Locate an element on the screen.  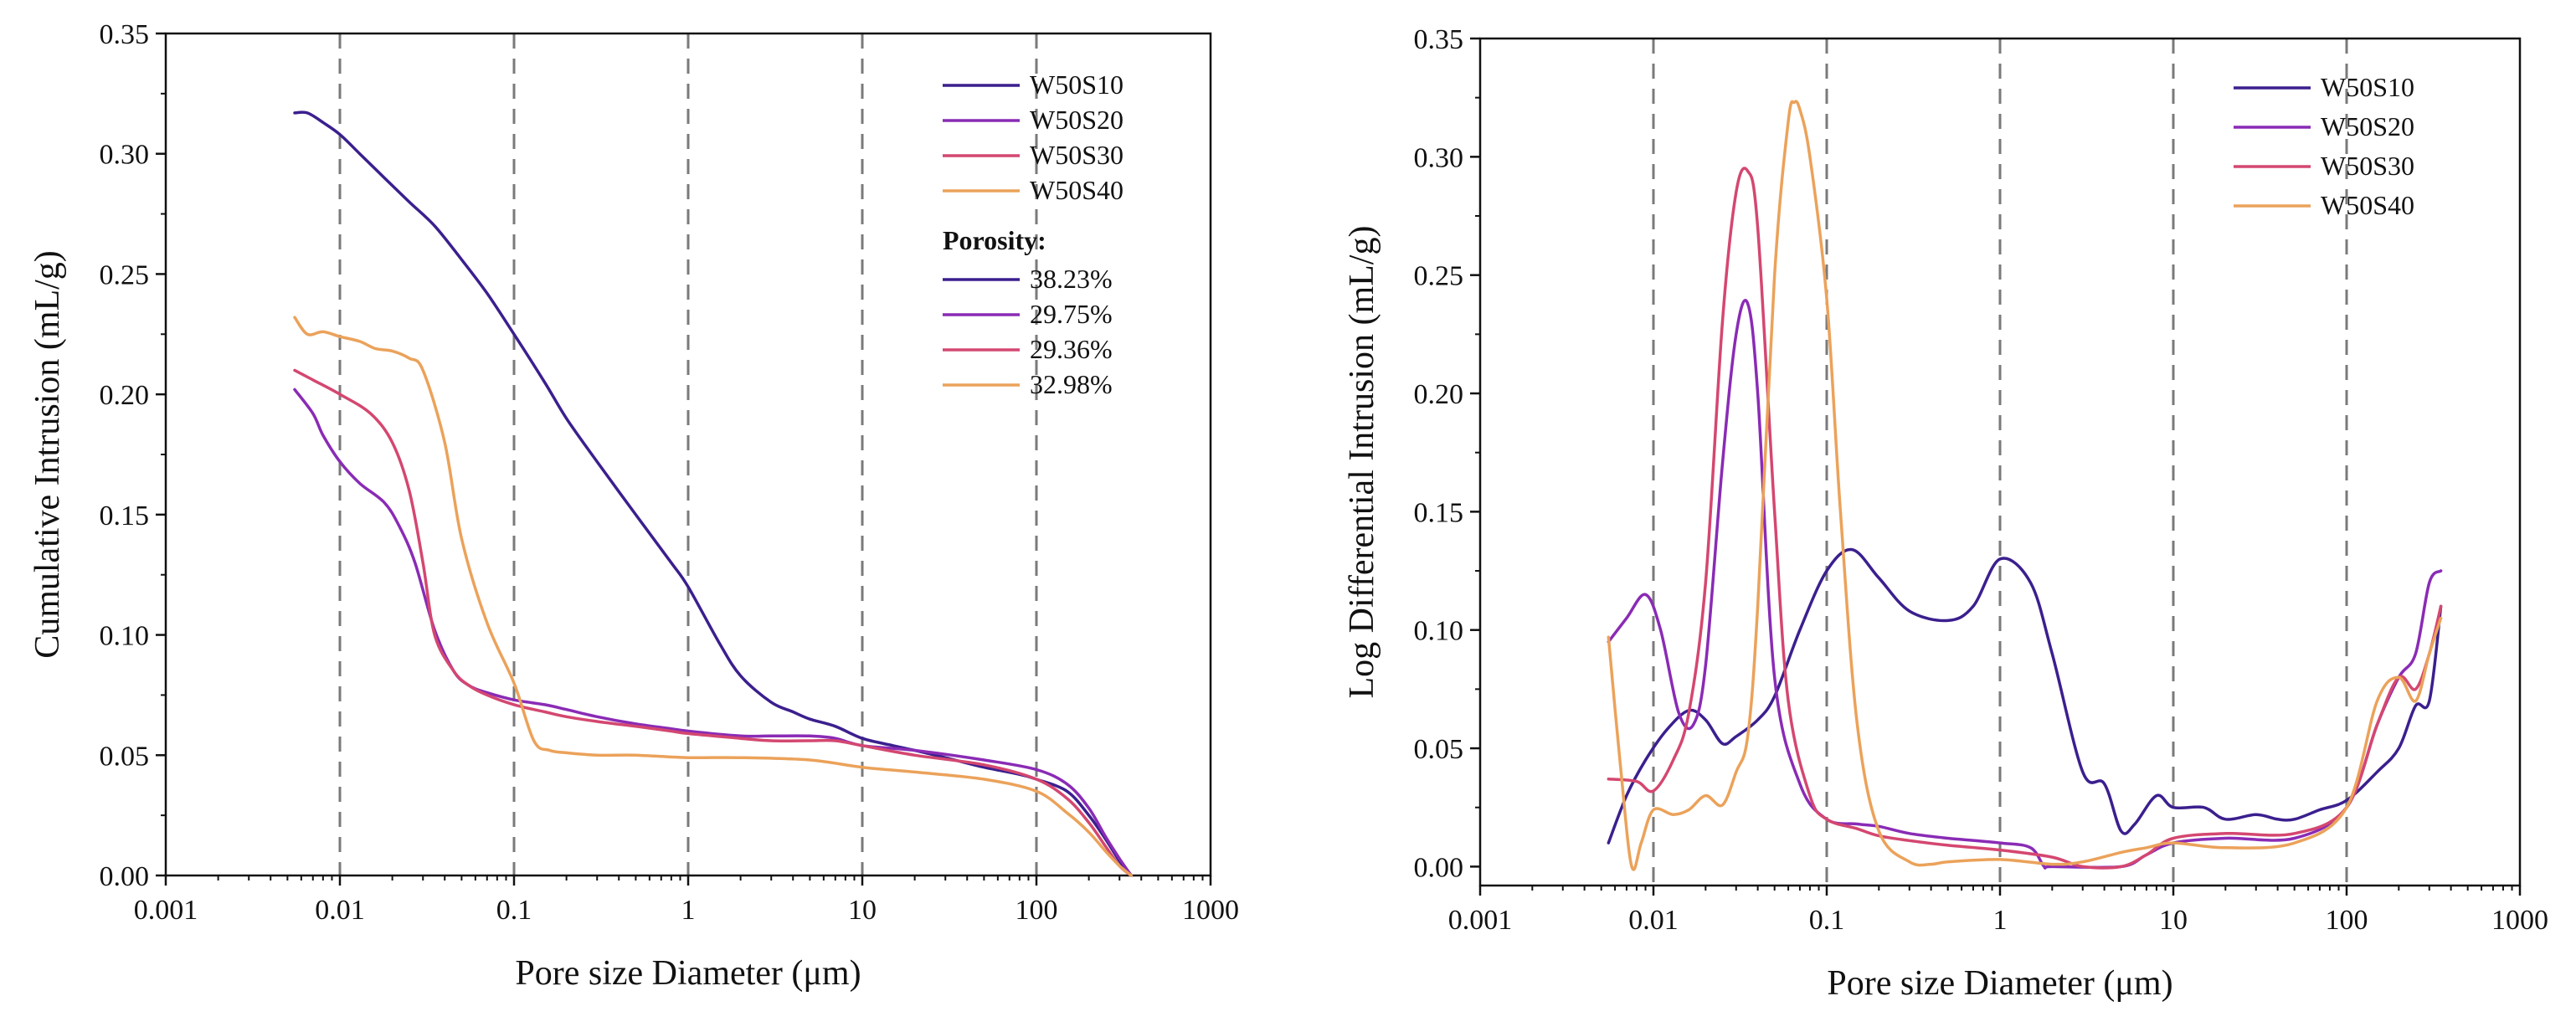
series-line-w50s10 is located at coordinates (2025, 696).